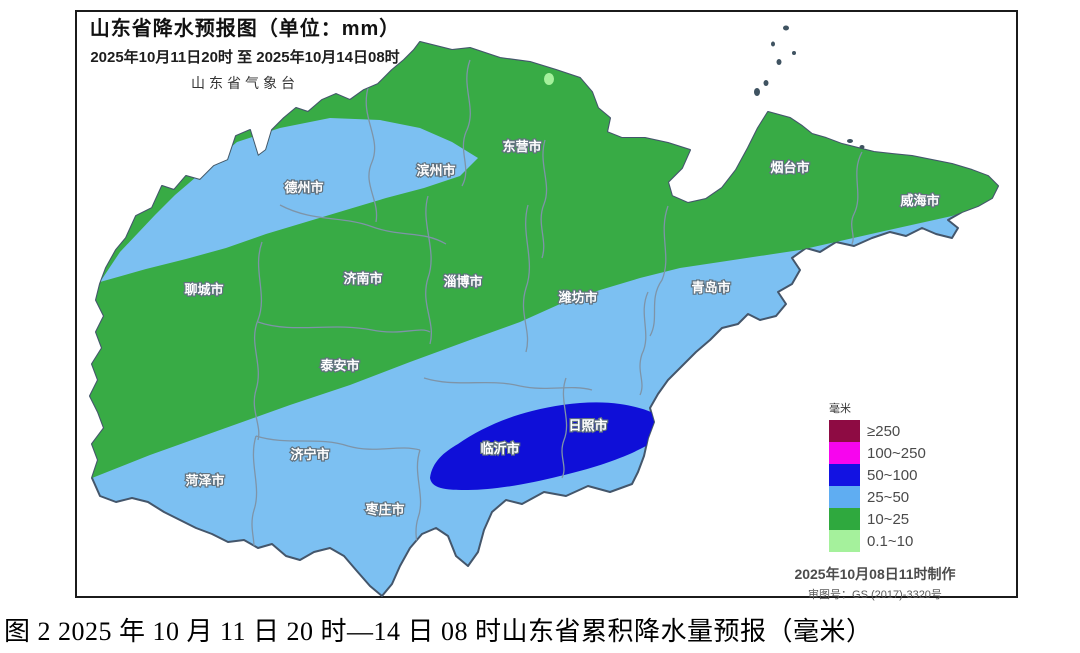 The image size is (1080, 653). What do you see at coordinates (892, 475) in the screenshot?
I see `legend-label: 50~100` at bounding box center [892, 475].